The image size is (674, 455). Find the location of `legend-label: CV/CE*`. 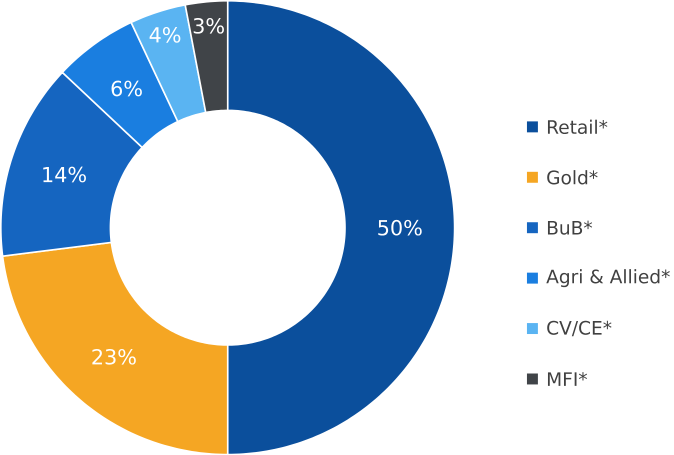

legend-label: CV/CE* is located at coordinates (579, 328).